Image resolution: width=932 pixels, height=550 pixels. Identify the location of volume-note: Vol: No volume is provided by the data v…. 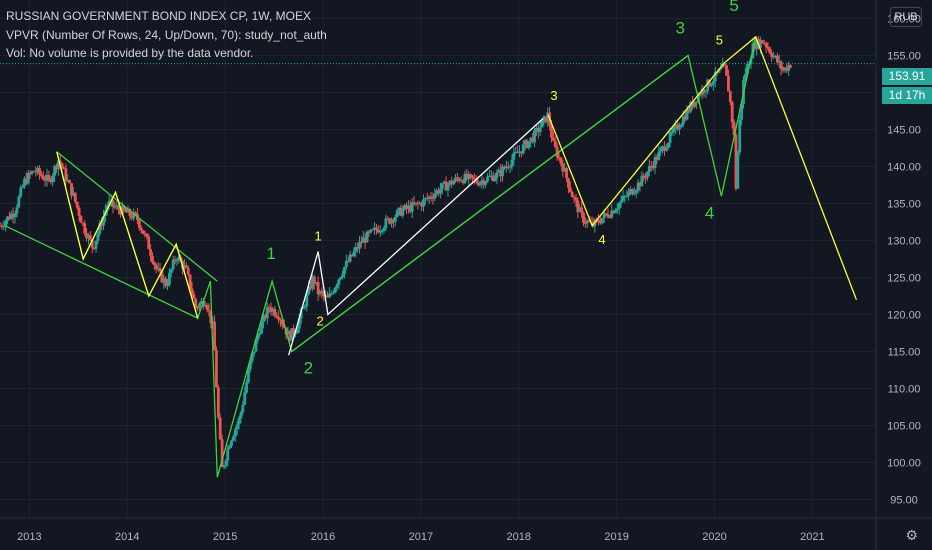
(130, 53).